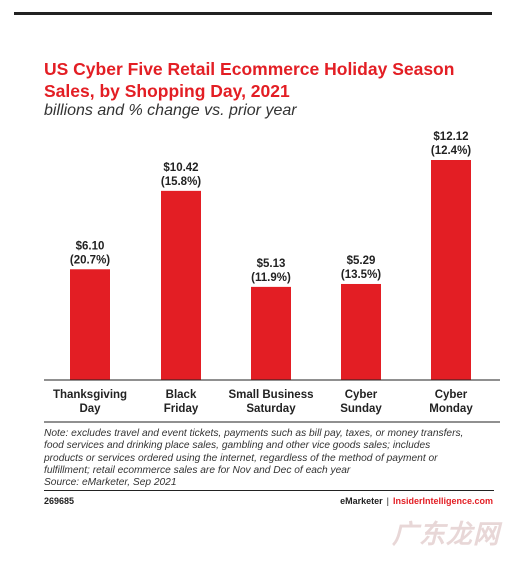 The width and height of the screenshot is (529, 561). What do you see at coordinates (90, 395) in the screenshot?
I see `x-tick-label: Thanksgiving` at bounding box center [90, 395].